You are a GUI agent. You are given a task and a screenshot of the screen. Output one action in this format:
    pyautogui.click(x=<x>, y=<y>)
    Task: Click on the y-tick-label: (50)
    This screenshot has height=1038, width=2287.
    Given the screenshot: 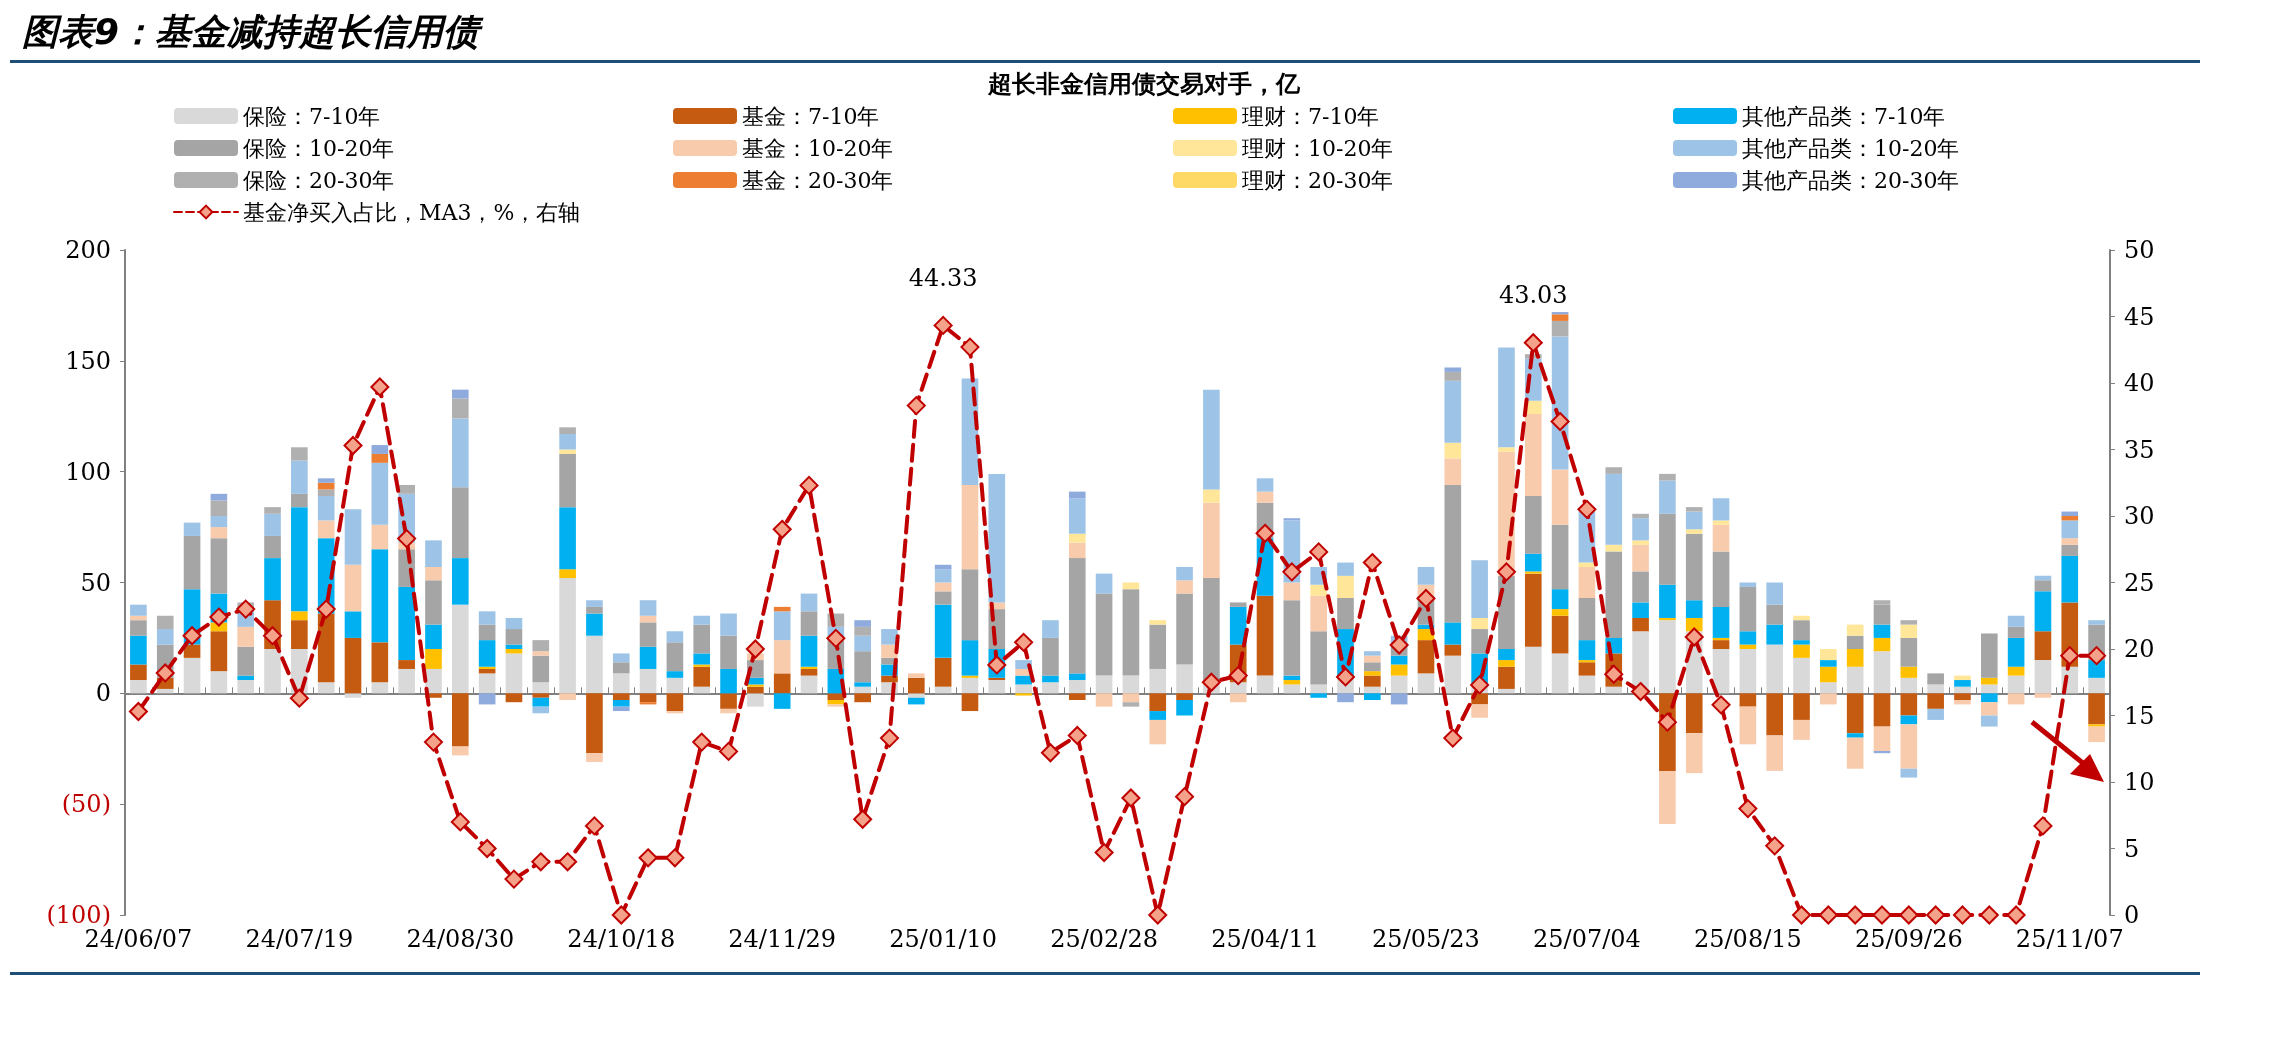 What is the action you would take?
    pyautogui.click(x=86, y=804)
    